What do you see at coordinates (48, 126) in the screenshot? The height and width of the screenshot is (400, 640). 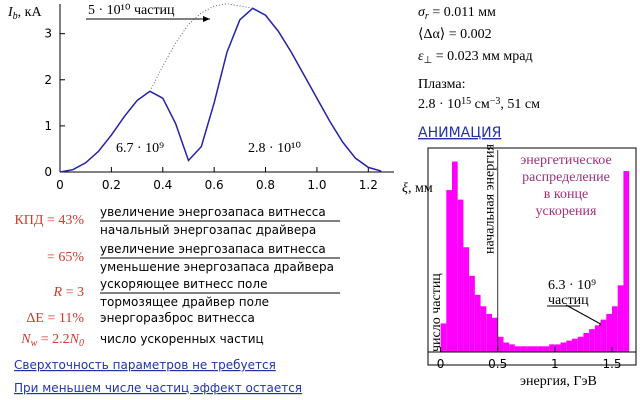 I see `y-tick-label: 1` at bounding box center [48, 126].